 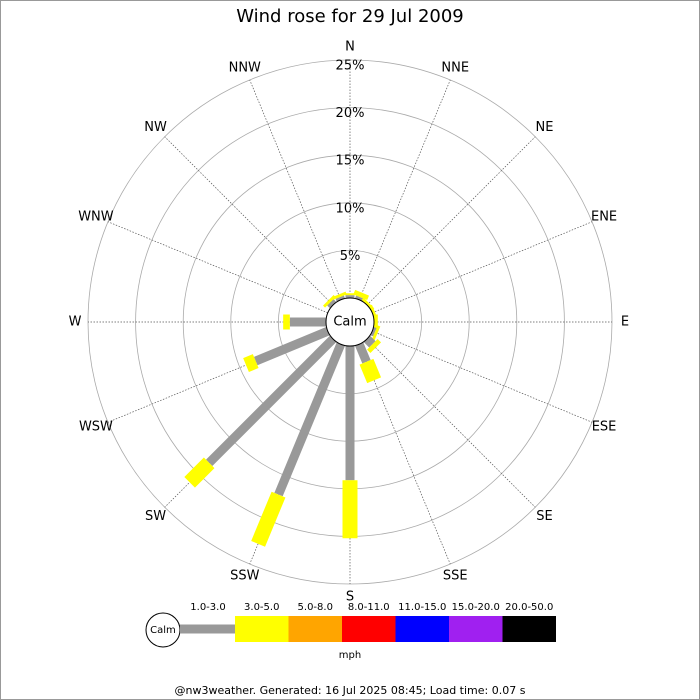 I want to click on calm-label: Calm, so click(x=349, y=322).